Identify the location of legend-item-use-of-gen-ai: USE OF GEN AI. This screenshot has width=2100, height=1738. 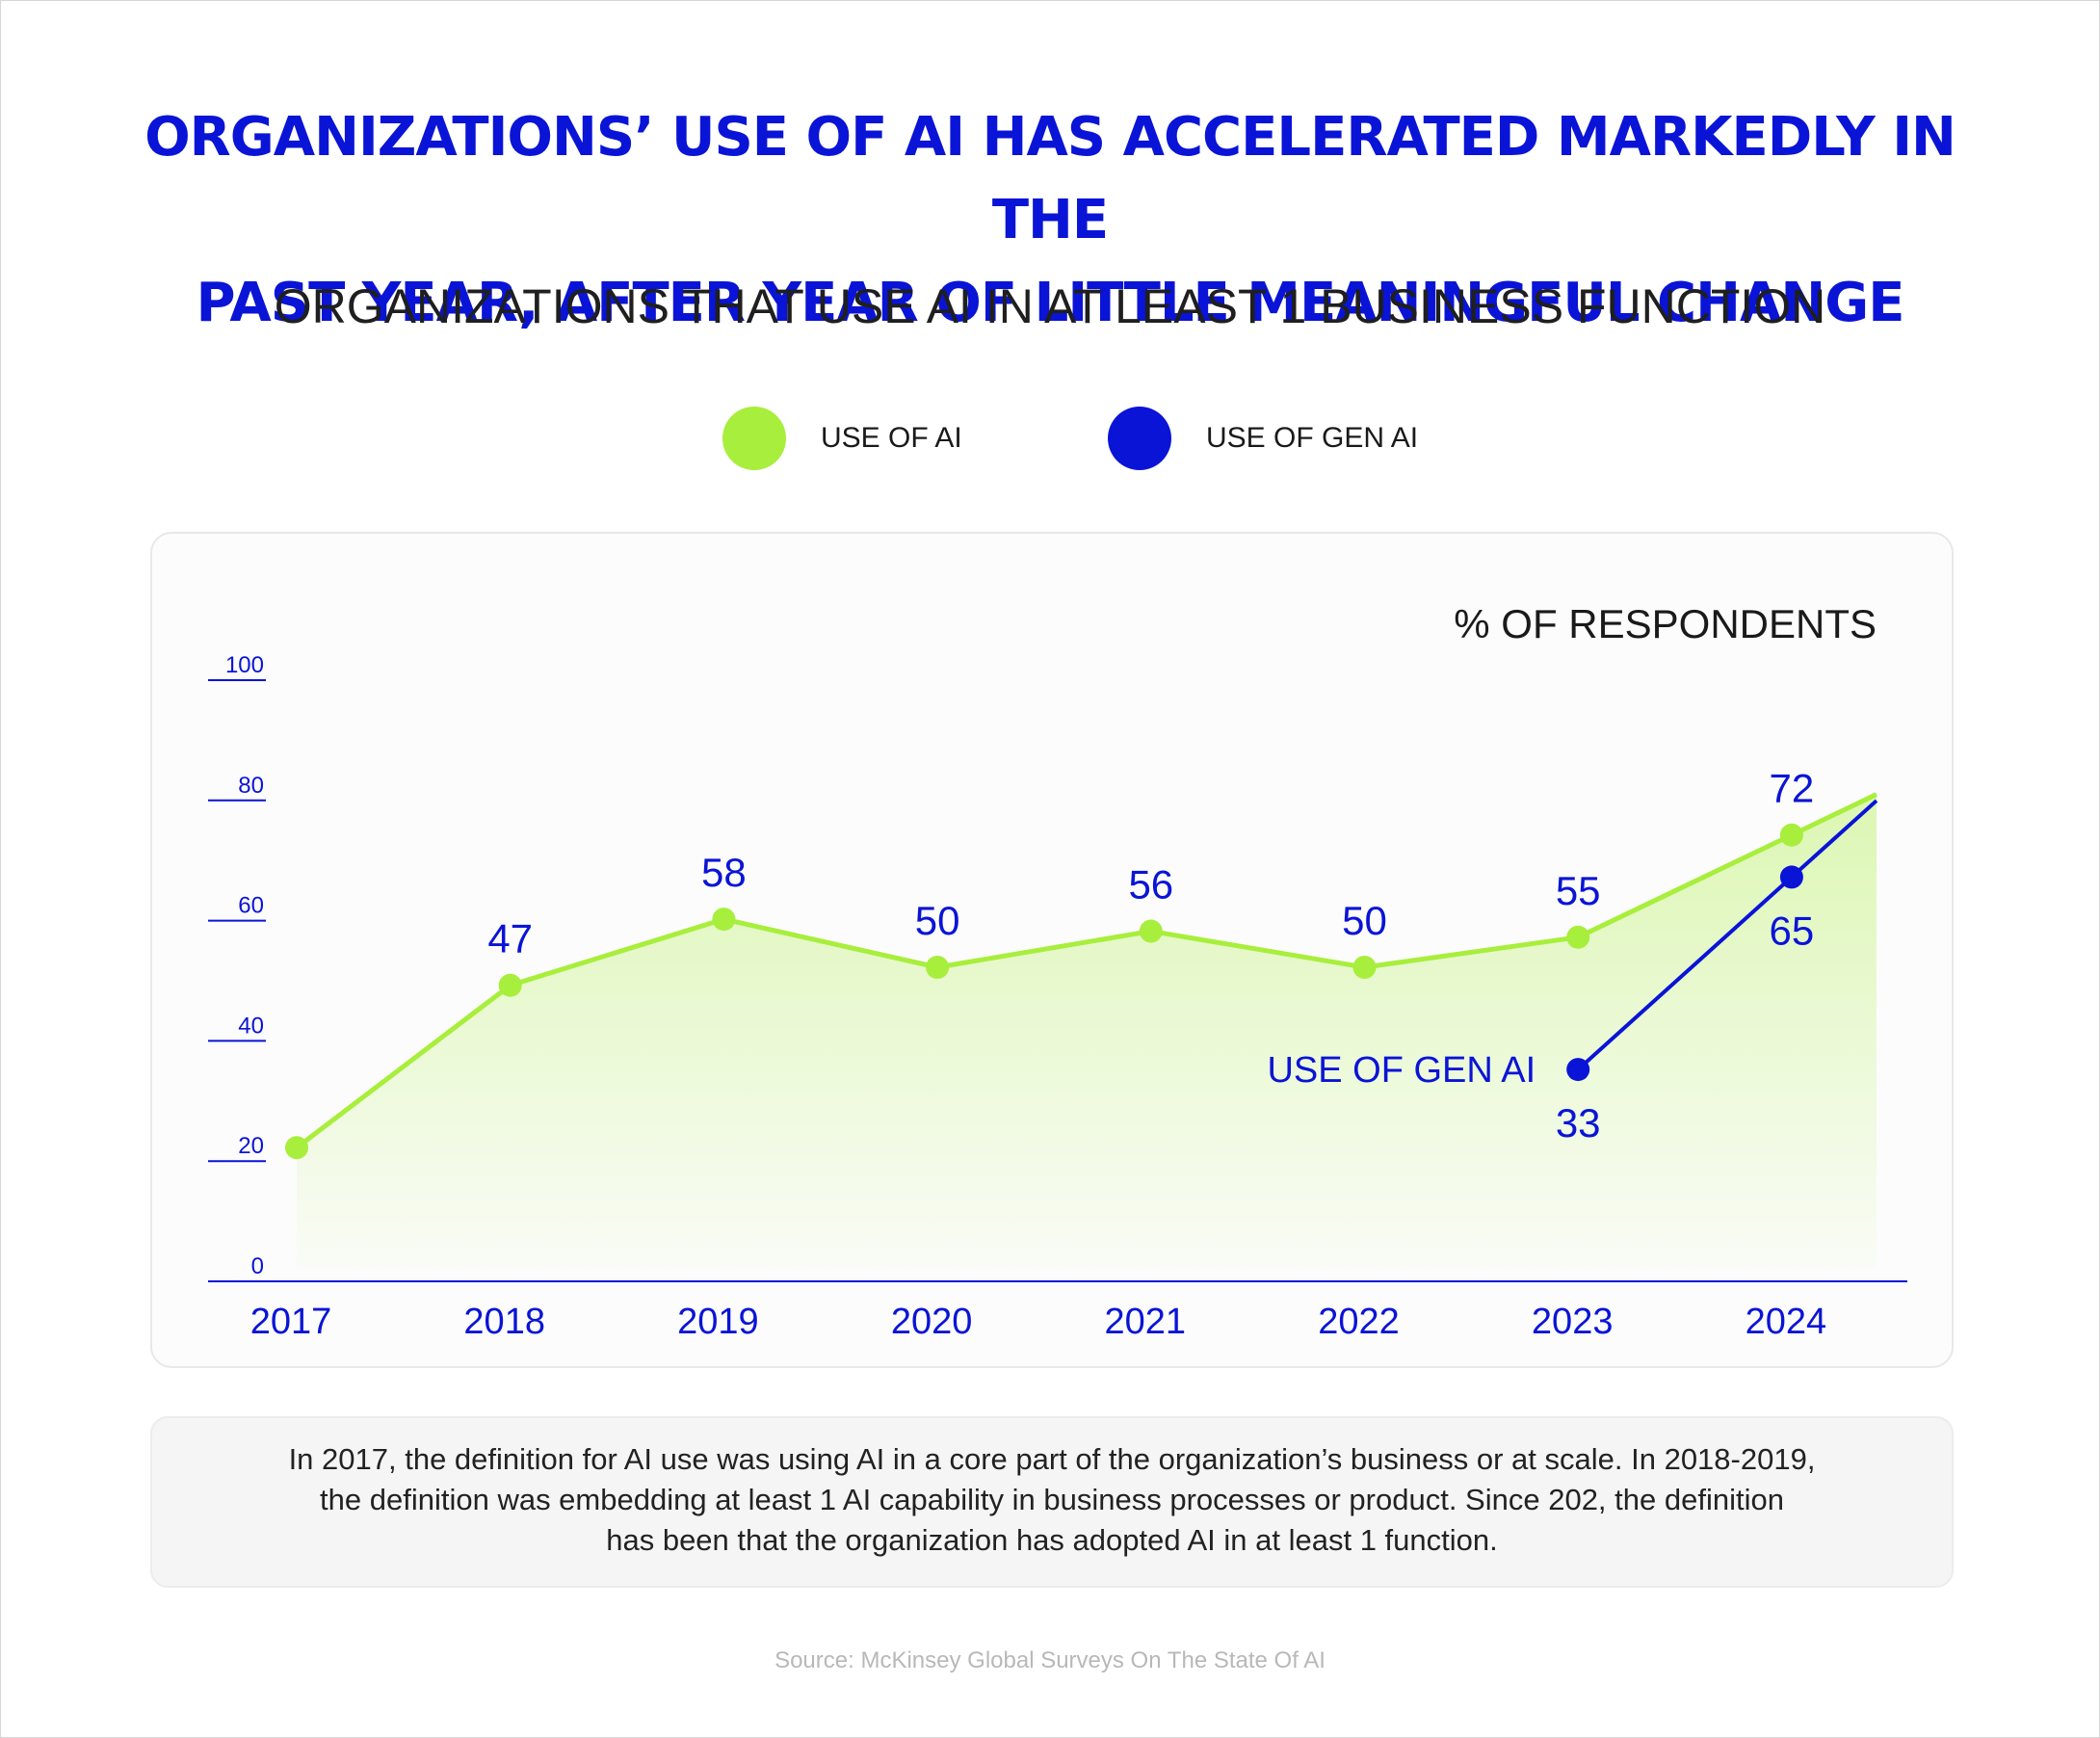
(1263, 438).